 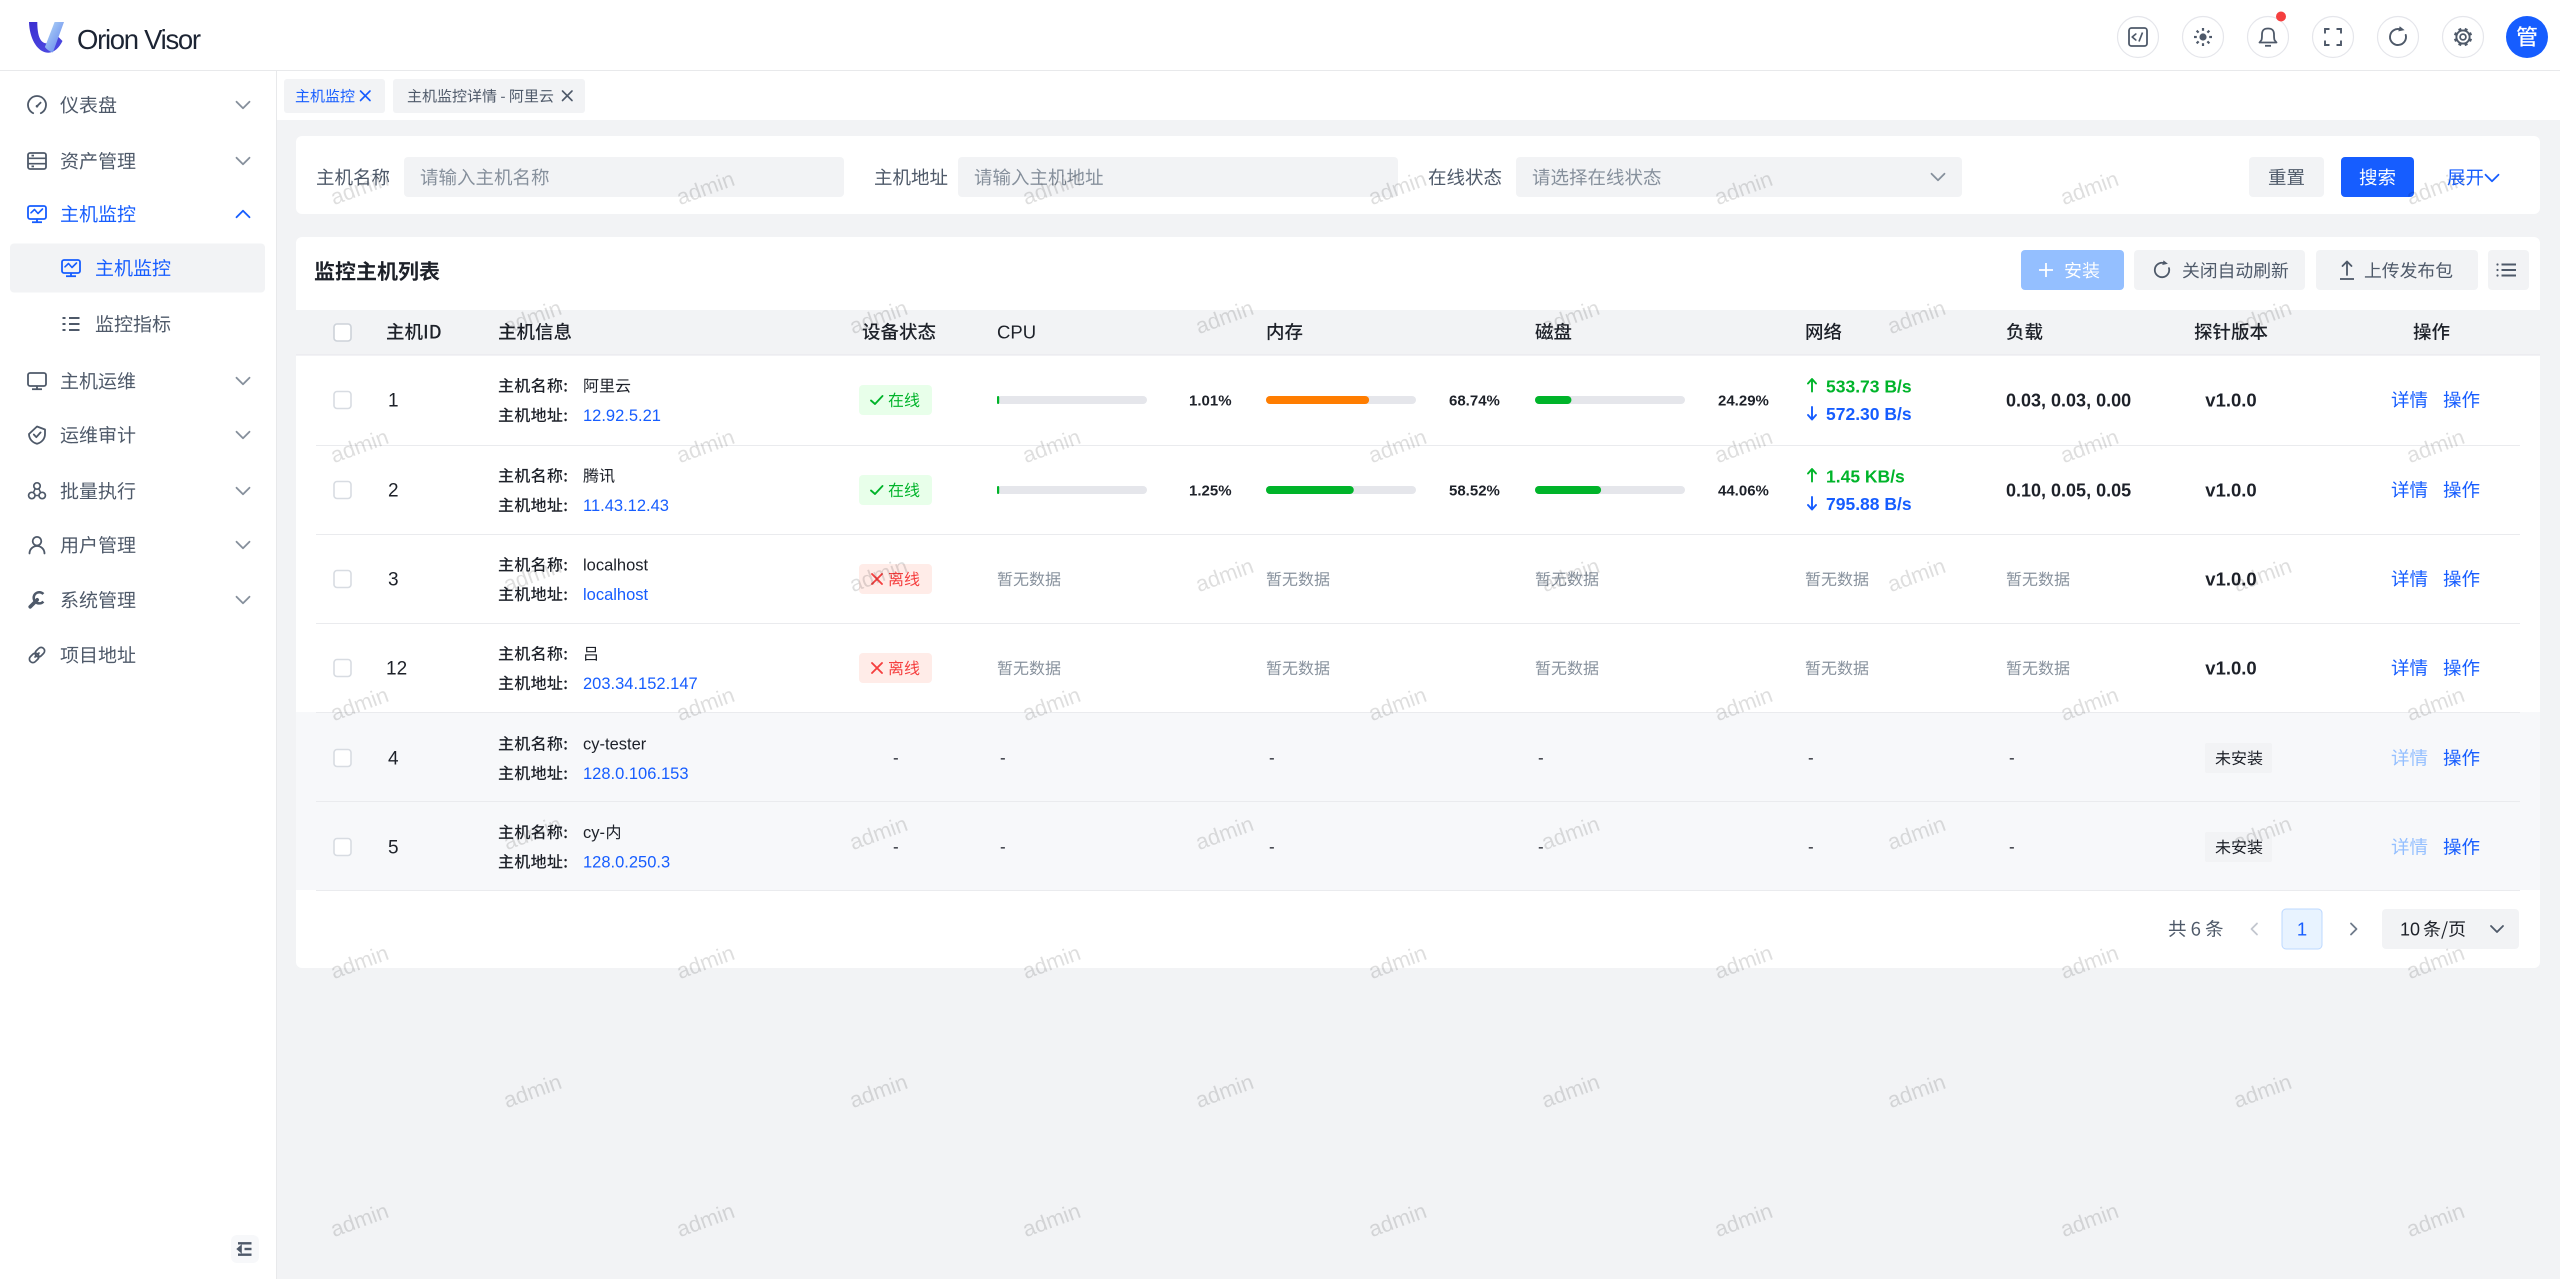 What do you see at coordinates (396, 669) in the screenshot?
I see `svg-text: 12` at bounding box center [396, 669].